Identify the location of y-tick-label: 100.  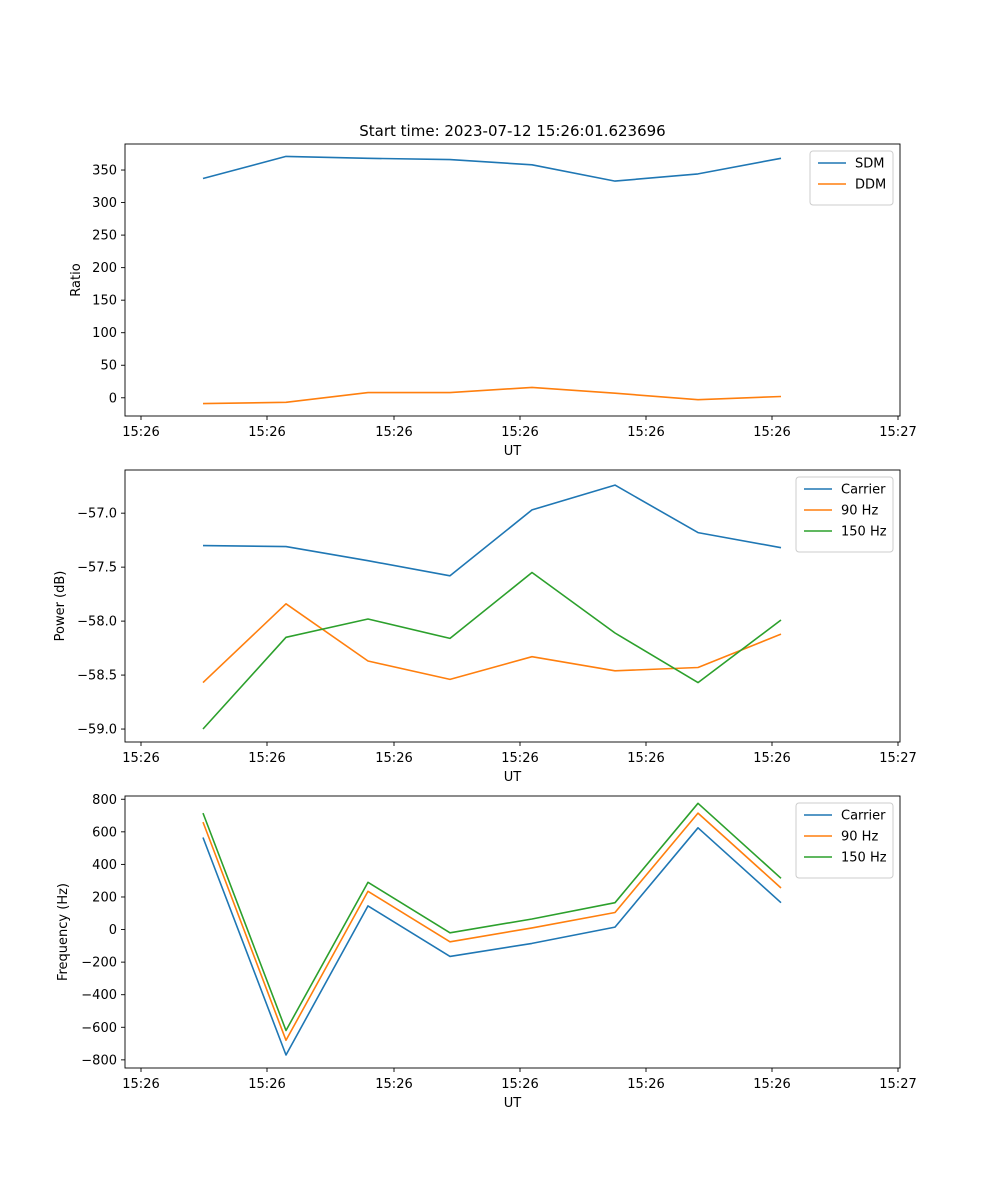
(104, 333).